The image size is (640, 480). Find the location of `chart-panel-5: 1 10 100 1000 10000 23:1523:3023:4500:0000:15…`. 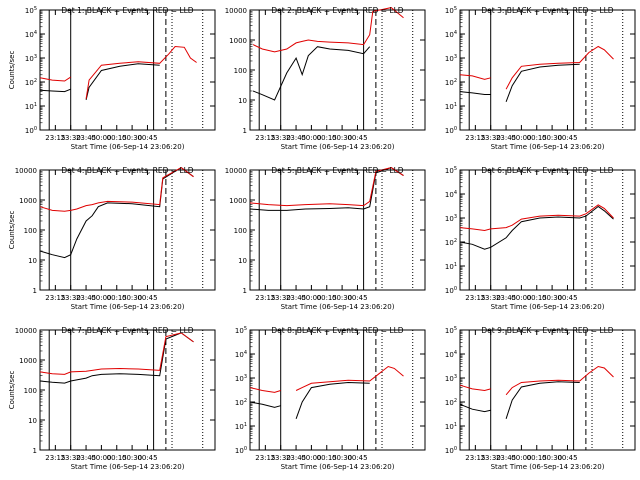

chart-panel-5: 1 10 100 1000 10000 23:1523:3023:4500:0000:15… is located at coordinates (325, 238).